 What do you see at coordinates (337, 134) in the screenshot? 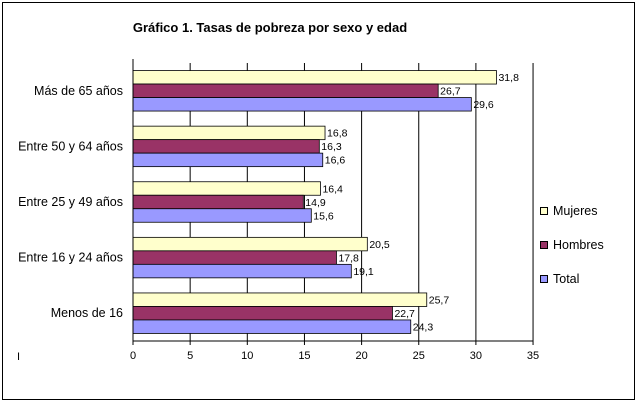
I see `data-label: 16,8` at bounding box center [337, 134].